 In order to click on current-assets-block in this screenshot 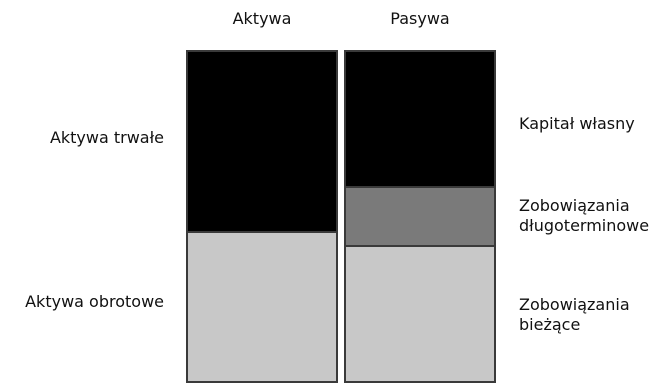, I will do `click(262, 307)`.